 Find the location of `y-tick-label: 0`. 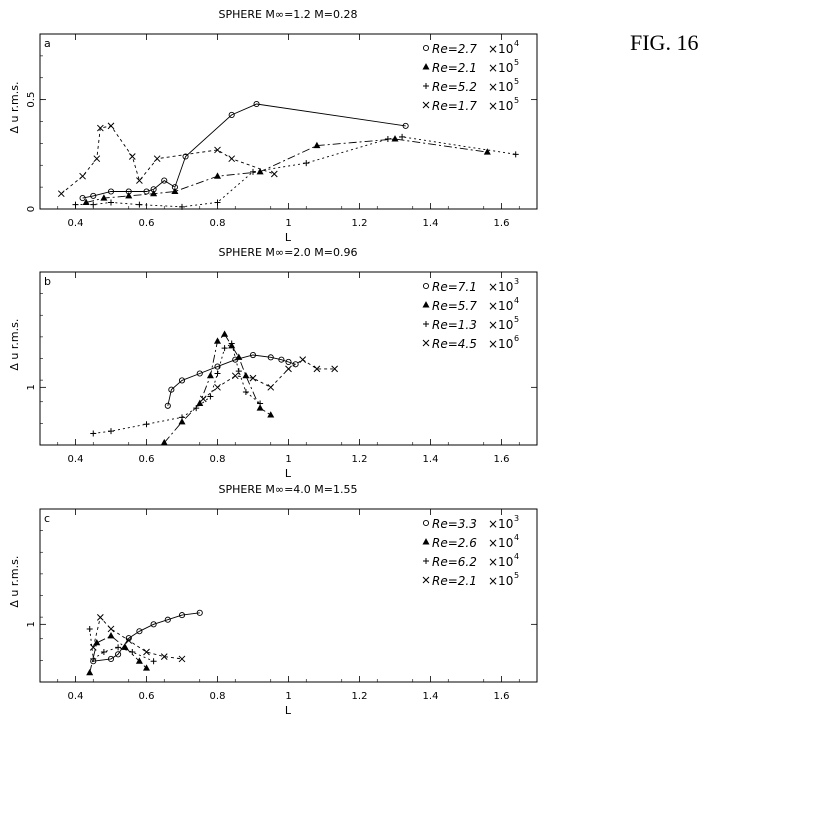

y-tick-label: 0 is located at coordinates (31, 209).